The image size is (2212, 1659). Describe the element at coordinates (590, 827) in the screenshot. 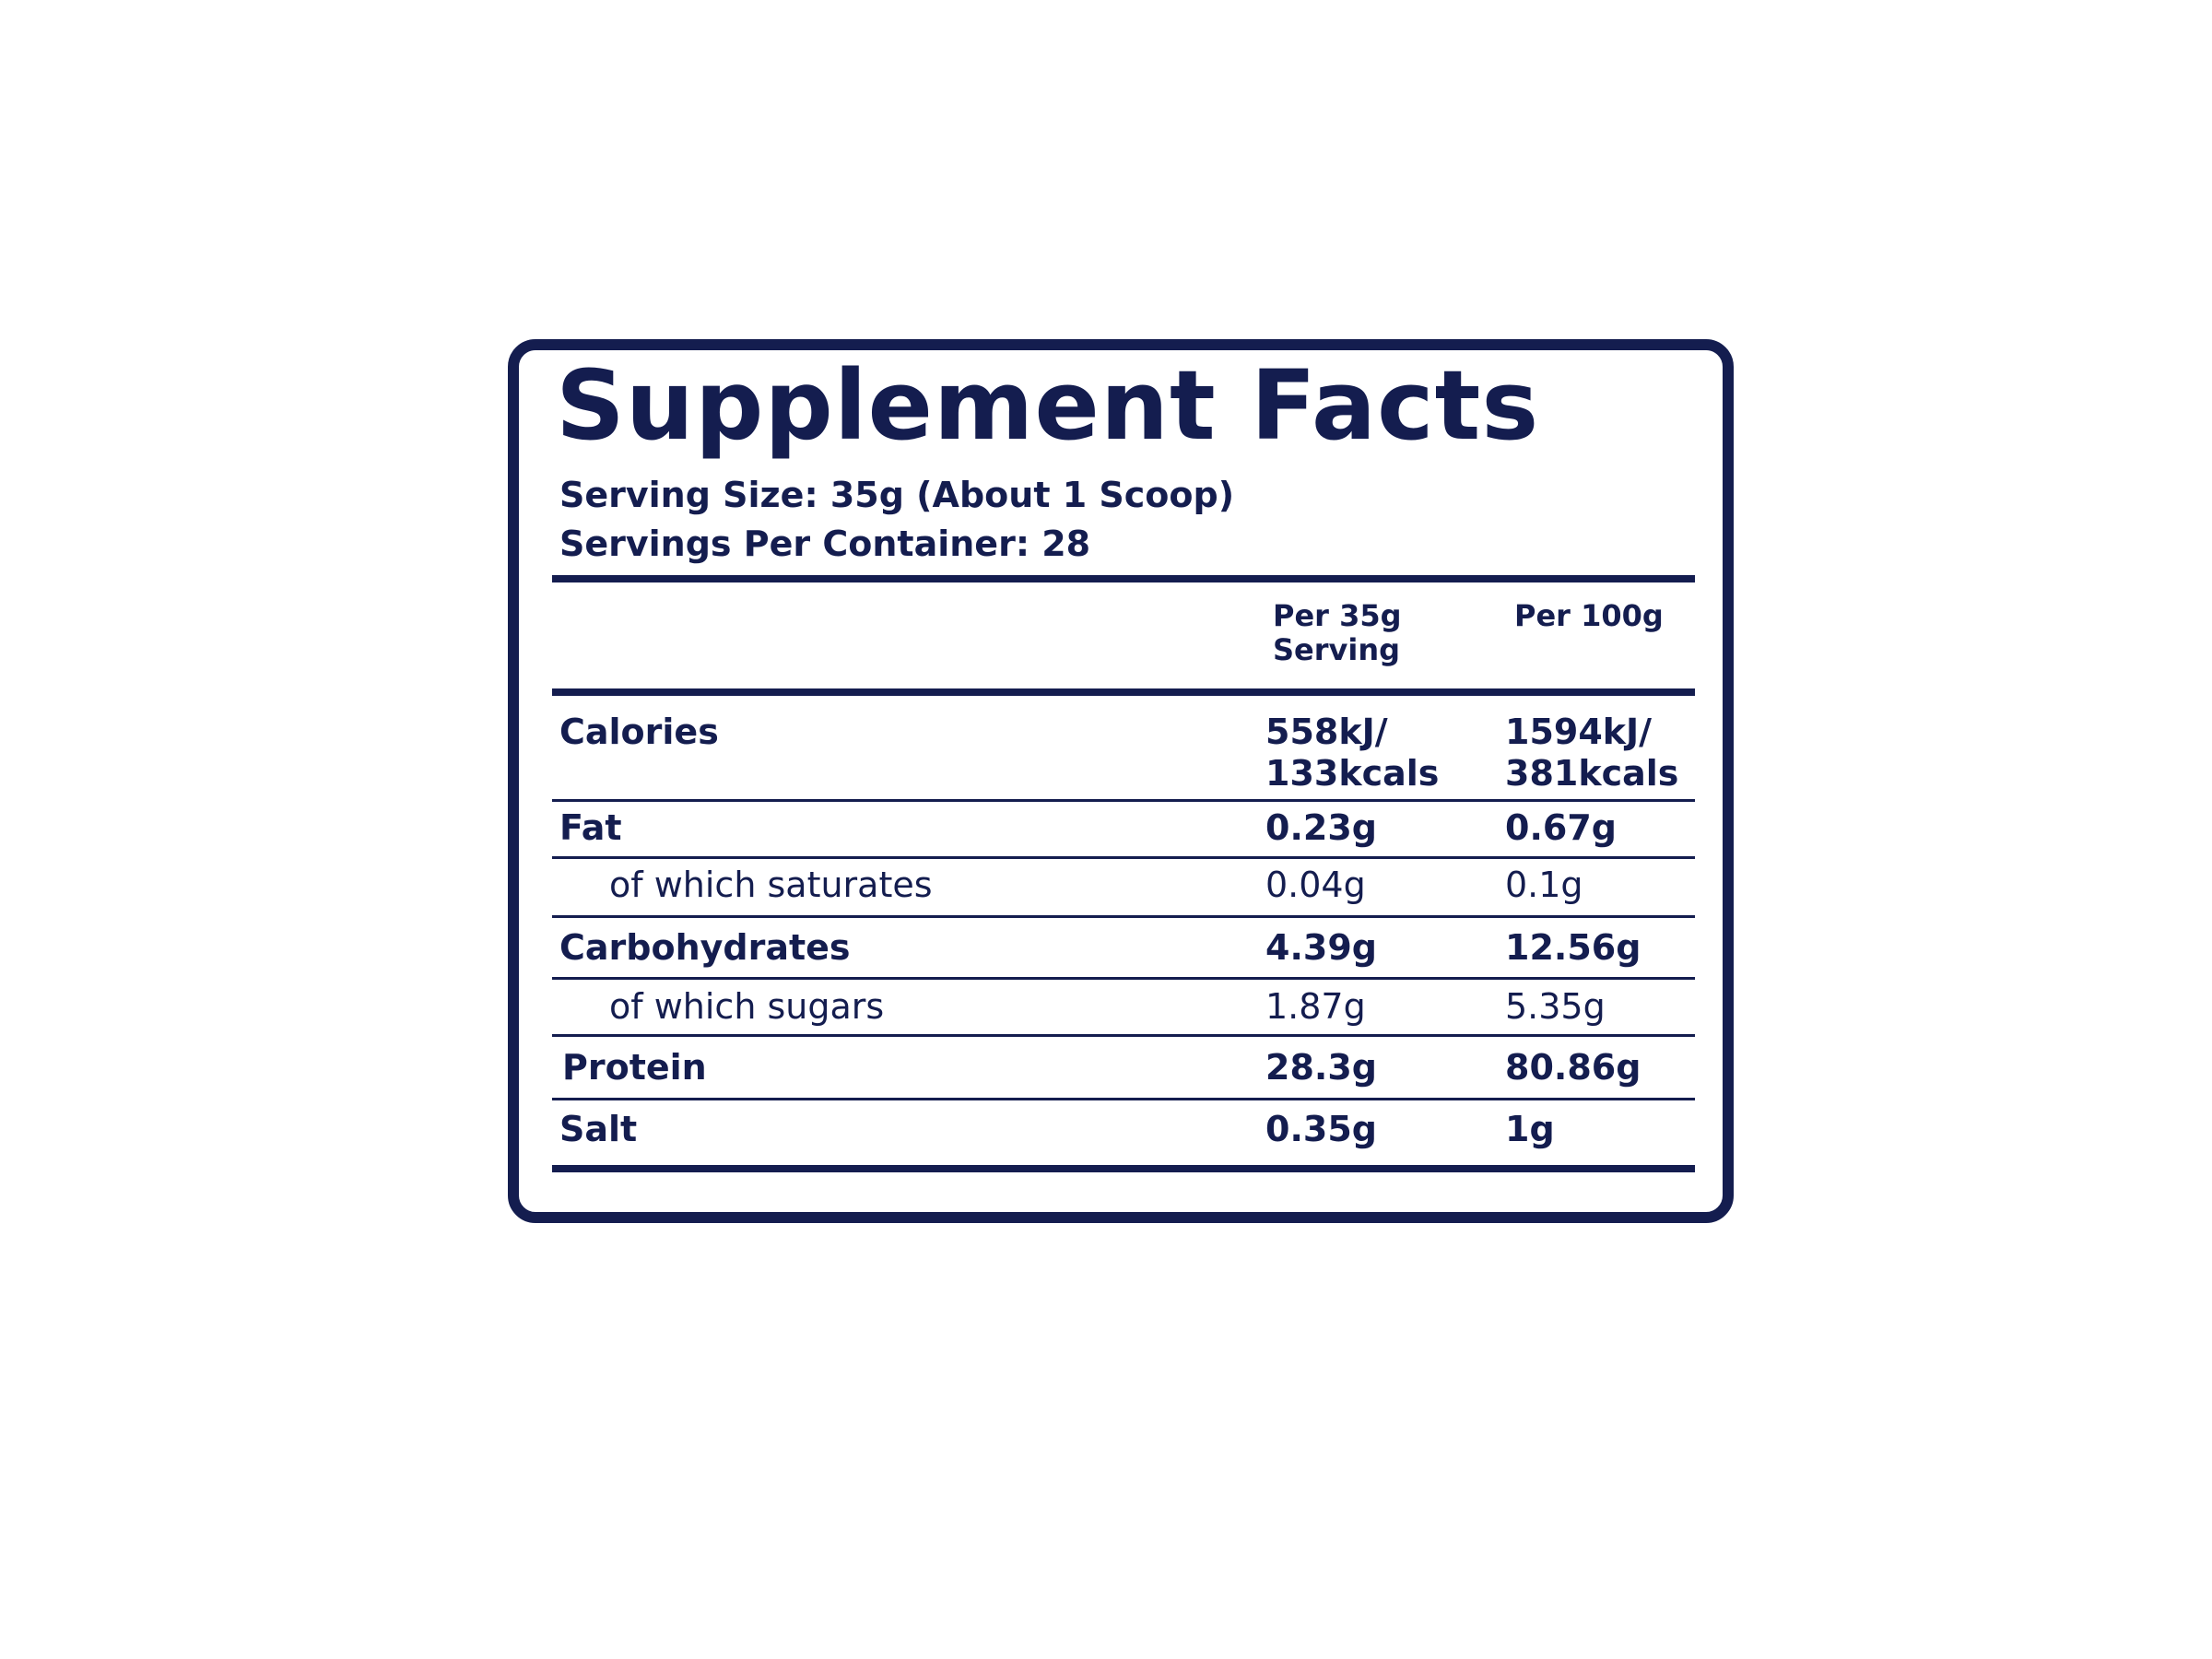

I see `row-label-fat: Fat` at that location.